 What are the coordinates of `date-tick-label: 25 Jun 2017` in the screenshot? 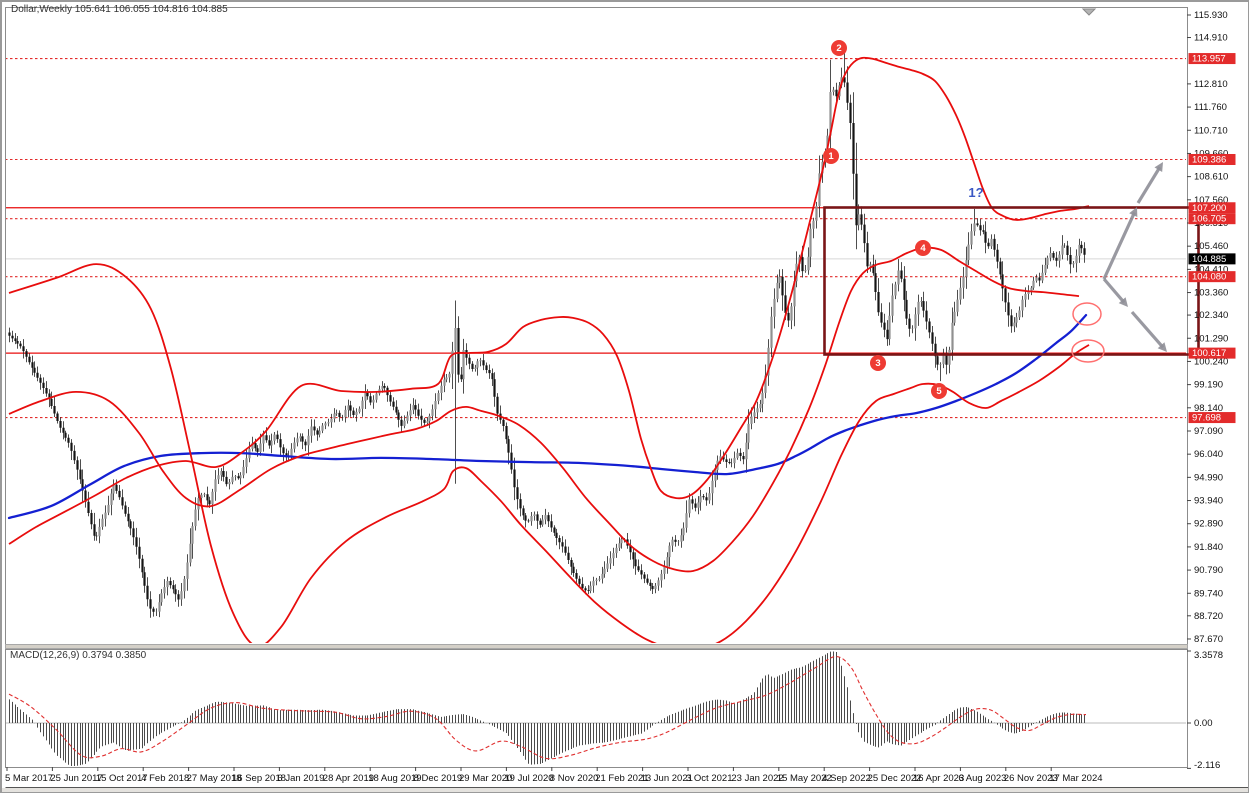 It's located at (76, 778).